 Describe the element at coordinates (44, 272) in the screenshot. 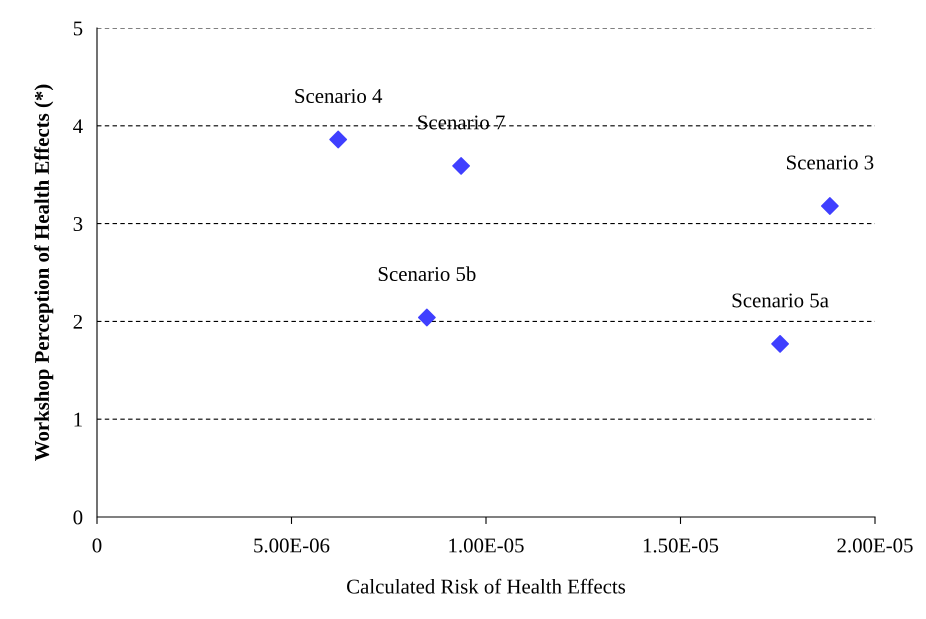

I see `y-axis-title: Workshop Perception of Health Effects (*)` at that location.